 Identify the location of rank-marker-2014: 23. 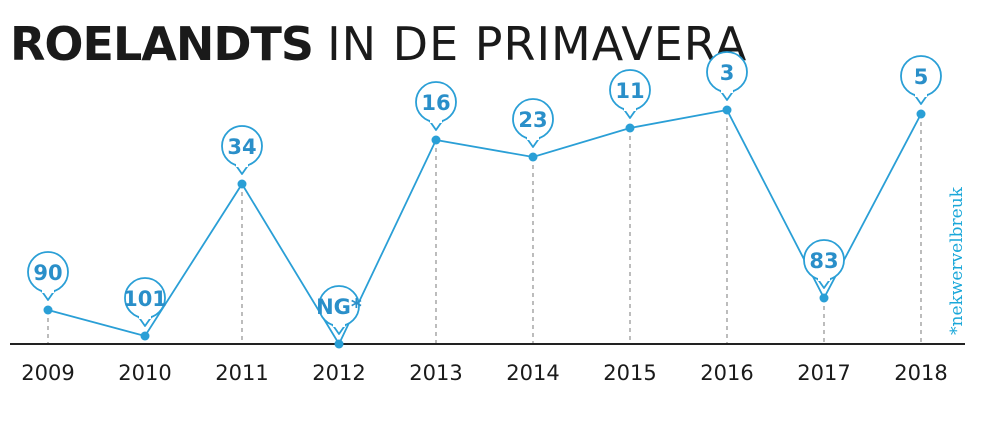
(533, 123).